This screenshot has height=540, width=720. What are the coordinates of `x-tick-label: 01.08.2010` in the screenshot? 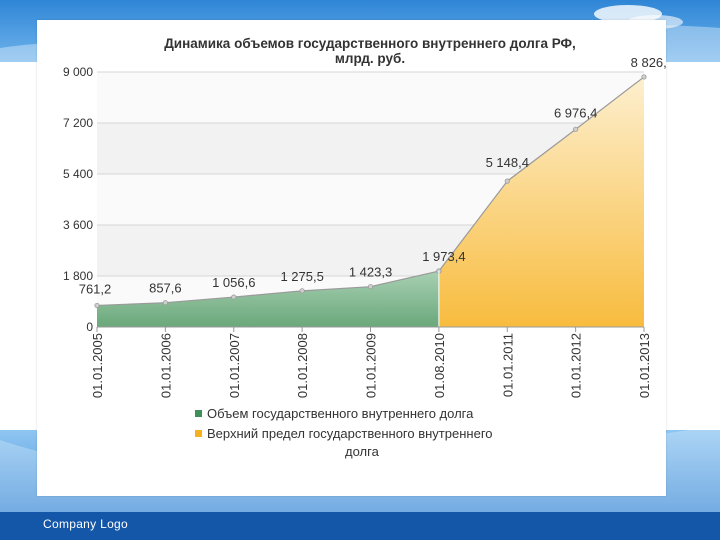 It's located at (439, 365).